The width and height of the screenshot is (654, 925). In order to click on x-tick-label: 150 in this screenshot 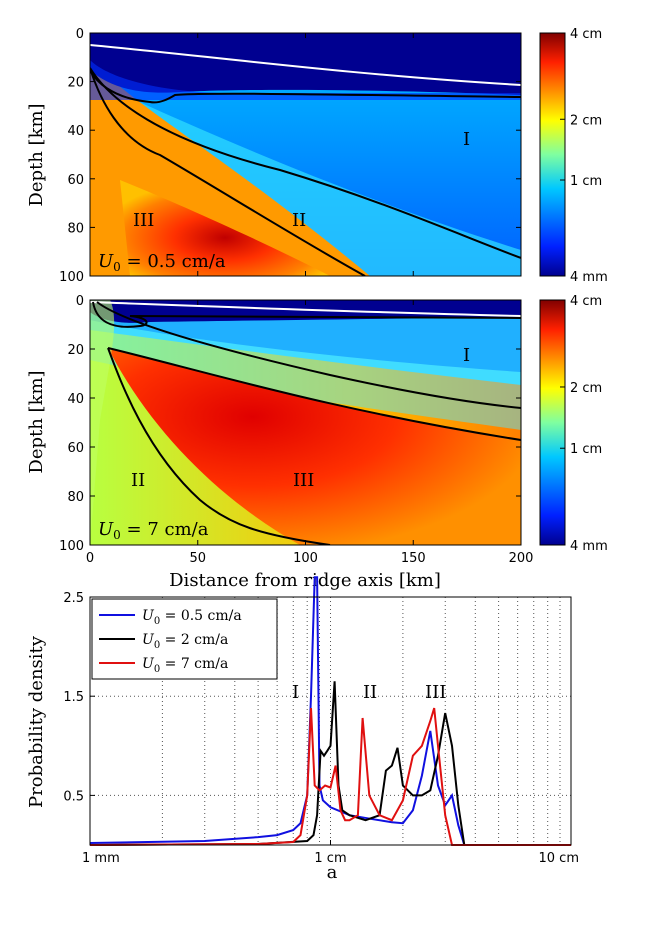, I will do `click(413, 558)`.